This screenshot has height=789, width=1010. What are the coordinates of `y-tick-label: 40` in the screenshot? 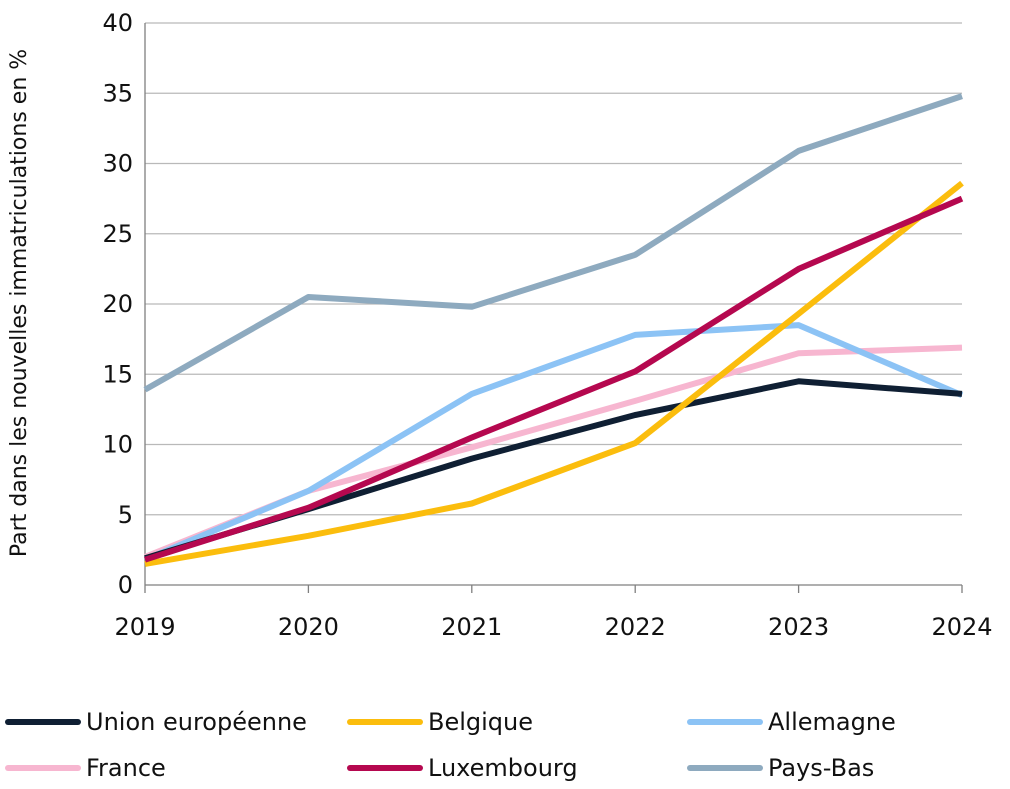 It's located at (117, 23).